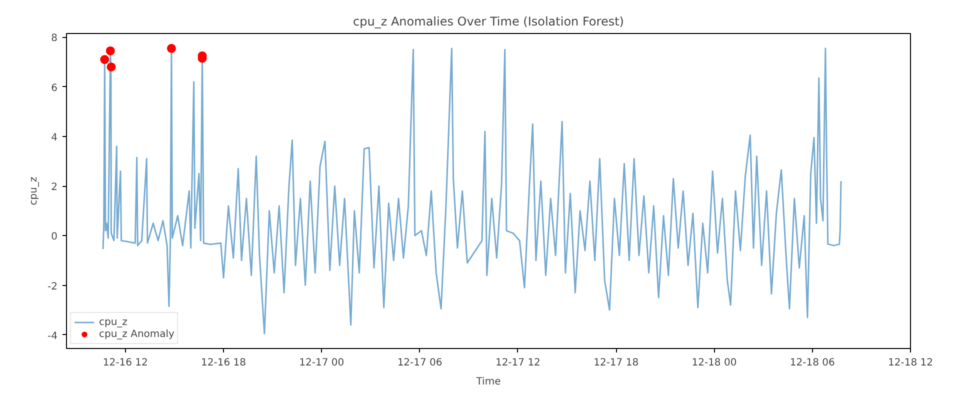  I want to click on y-tick-label: 6, so click(54, 88).